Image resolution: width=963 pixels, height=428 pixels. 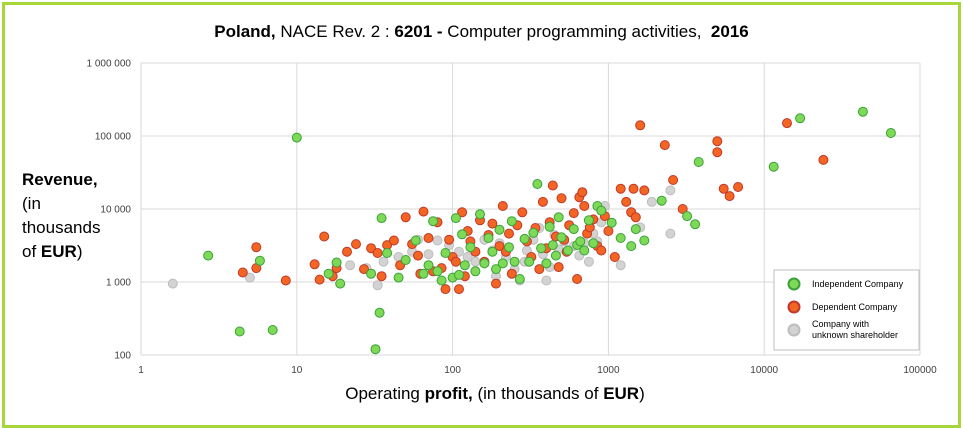 I want to click on y-tick-label: 1 000 000, so click(x=109, y=64).